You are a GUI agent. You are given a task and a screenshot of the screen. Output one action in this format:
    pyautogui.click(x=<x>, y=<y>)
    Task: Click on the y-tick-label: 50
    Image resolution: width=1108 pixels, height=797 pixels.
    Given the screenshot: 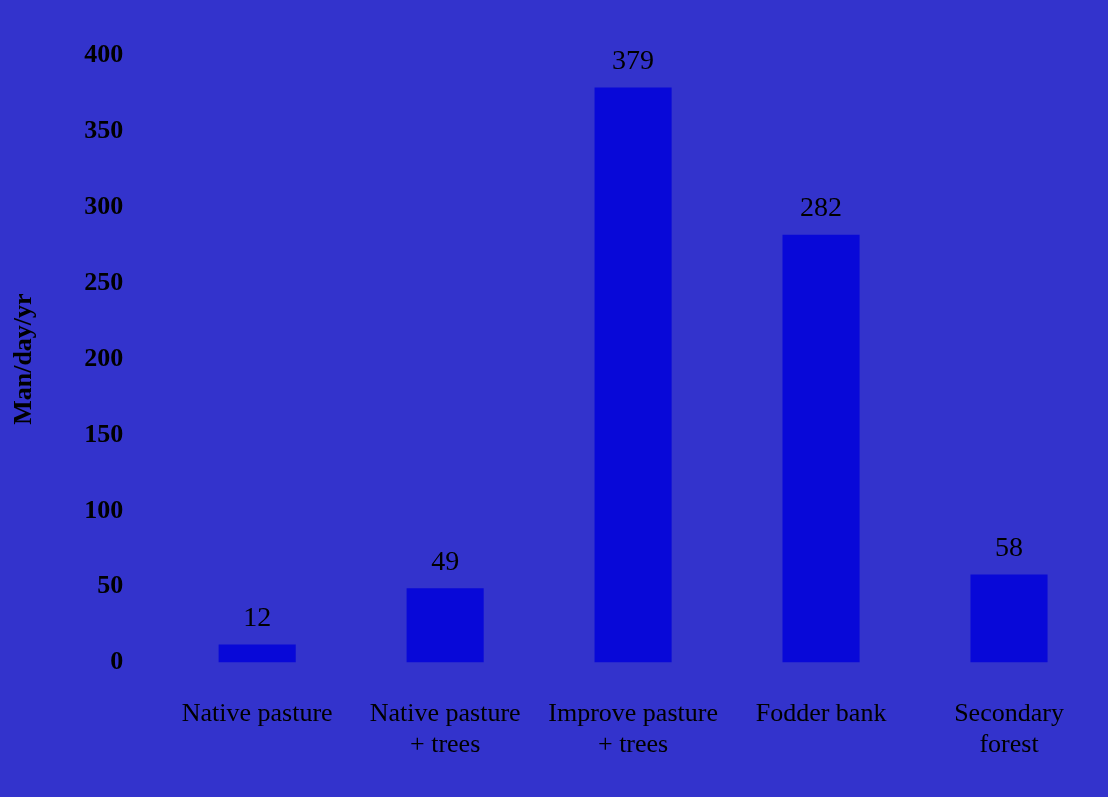 What is the action you would take?
    pyautogui.click(x=110, y=585)
    